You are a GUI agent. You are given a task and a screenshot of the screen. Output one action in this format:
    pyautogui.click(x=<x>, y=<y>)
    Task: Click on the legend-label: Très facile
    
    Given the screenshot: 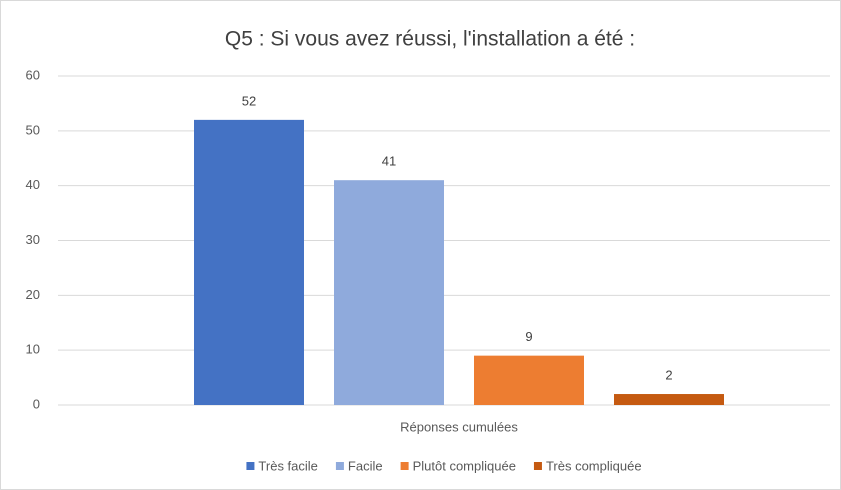 What is the action you would take?
    pyautogui.click(x=287, y=465)
    